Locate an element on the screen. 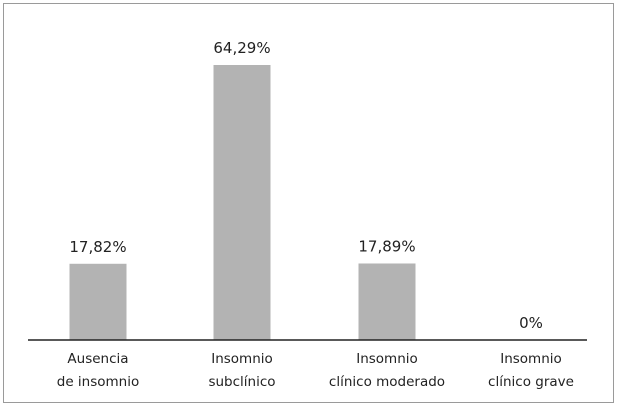 This screenshot has height=407, width=620. data-label-2: 17,89% is located at coordinates (386, 246).